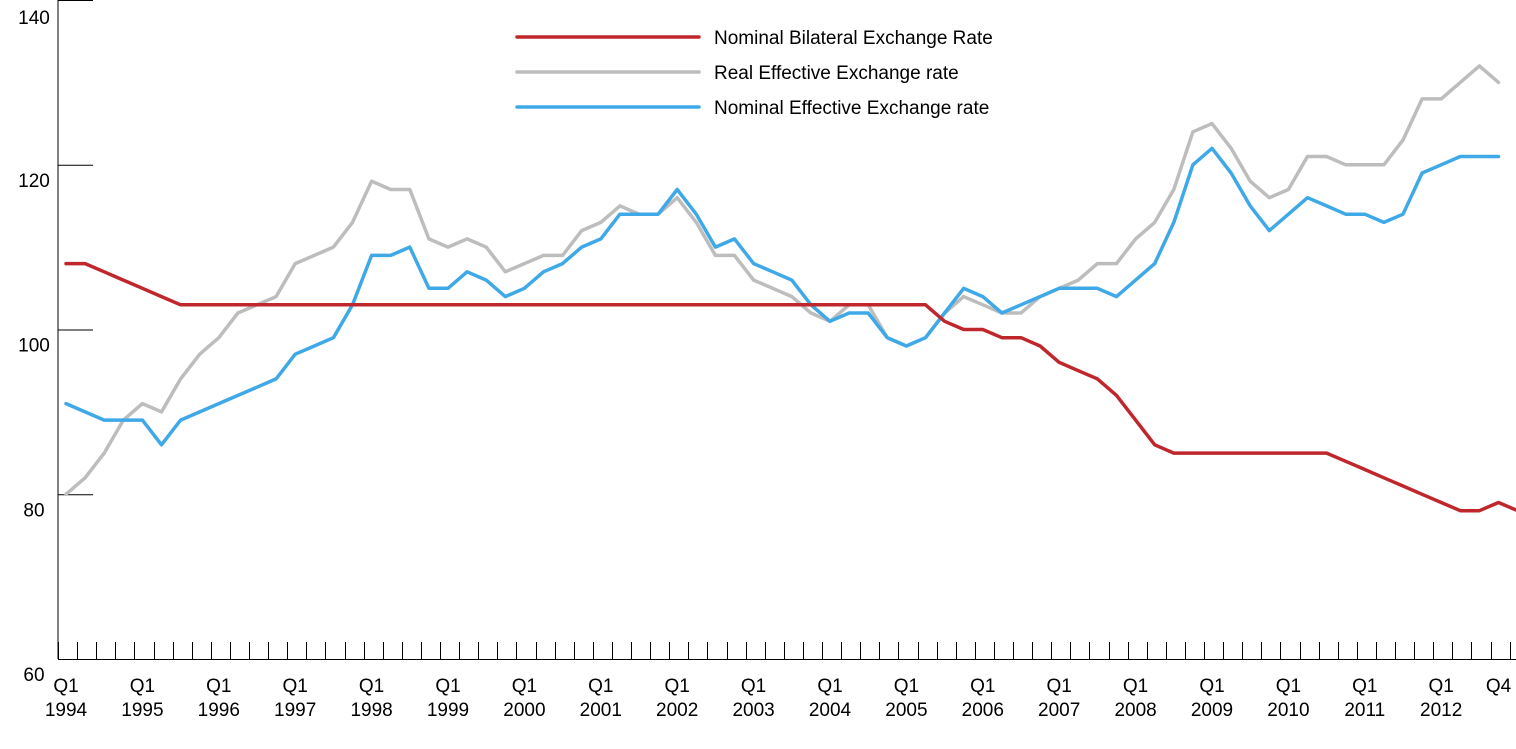 The image size is (1516, 749). I want to click on y-tick-label-120: 120, so click(34, 181).